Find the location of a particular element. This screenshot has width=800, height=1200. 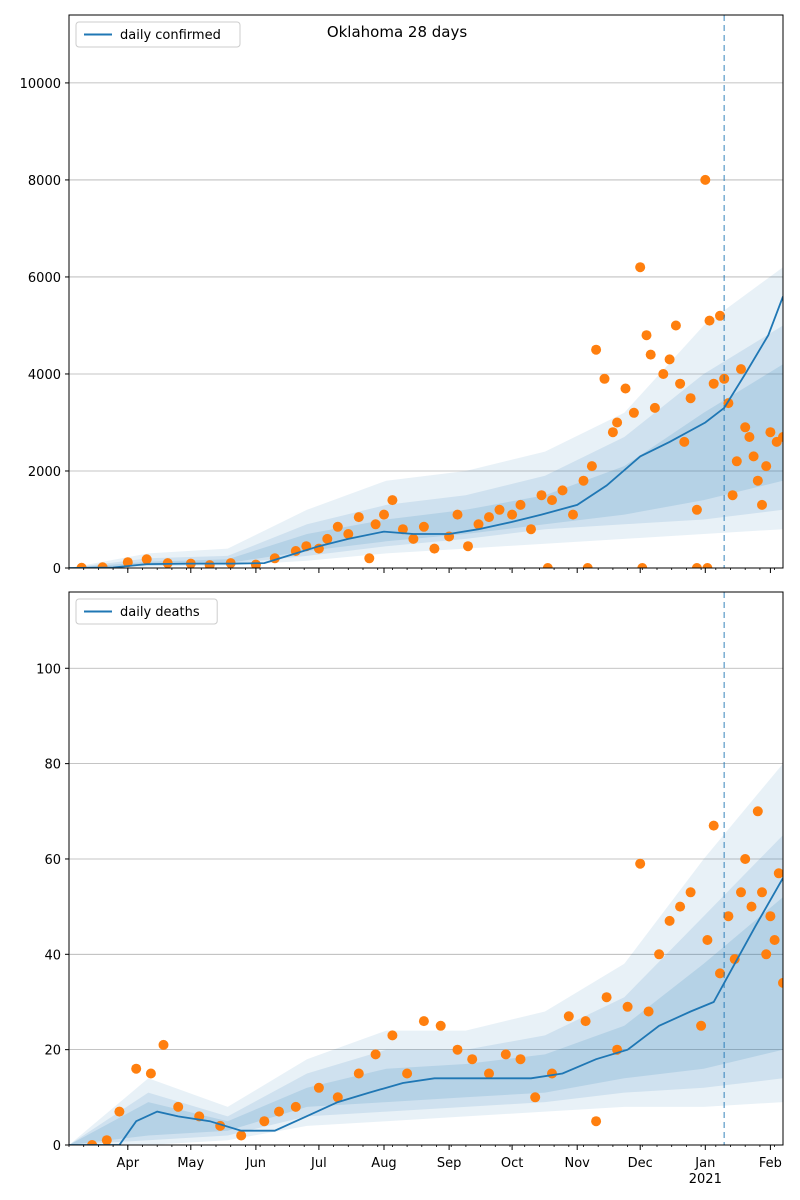

y-tick-label: 60 is located at coordinates (52, 860).